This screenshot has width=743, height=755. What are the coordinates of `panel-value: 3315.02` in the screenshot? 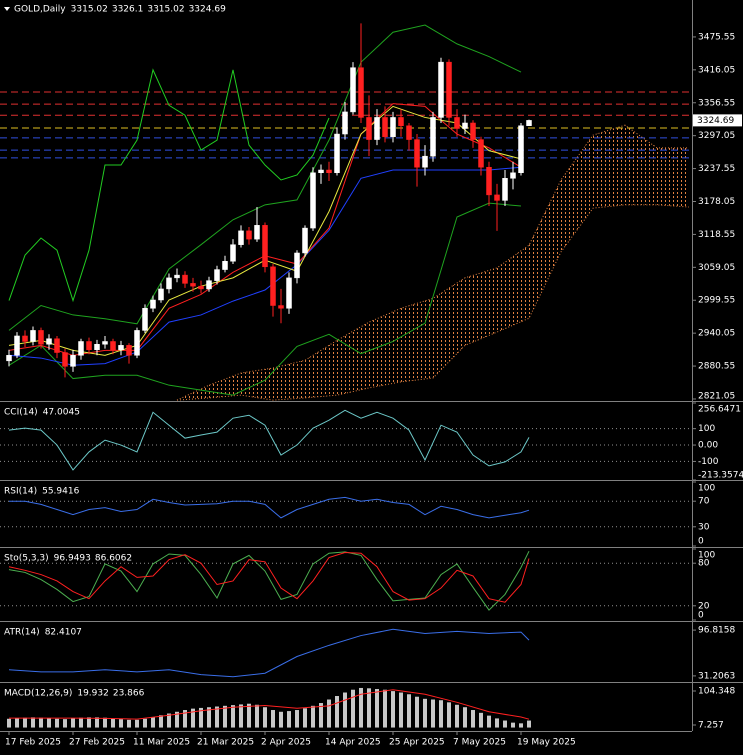 It's located at (165, 10).